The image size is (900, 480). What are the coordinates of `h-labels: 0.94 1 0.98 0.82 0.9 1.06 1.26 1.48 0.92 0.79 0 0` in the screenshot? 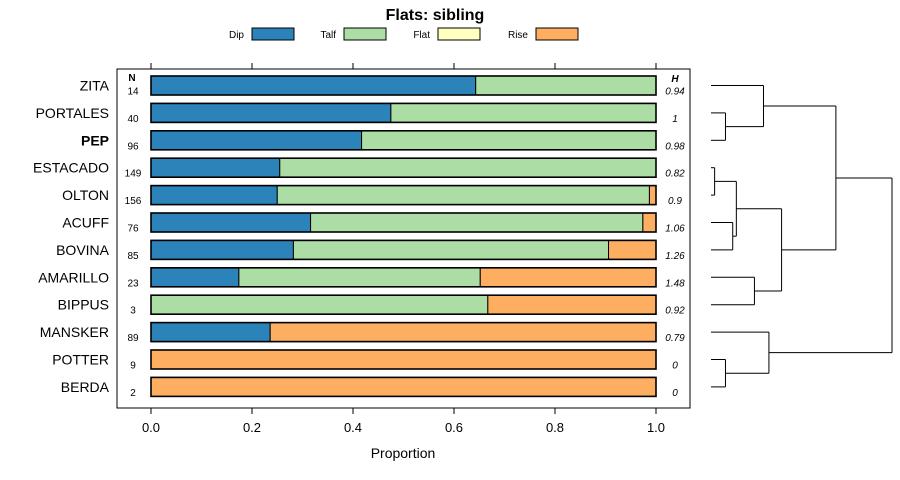 It's located at (675, 243).